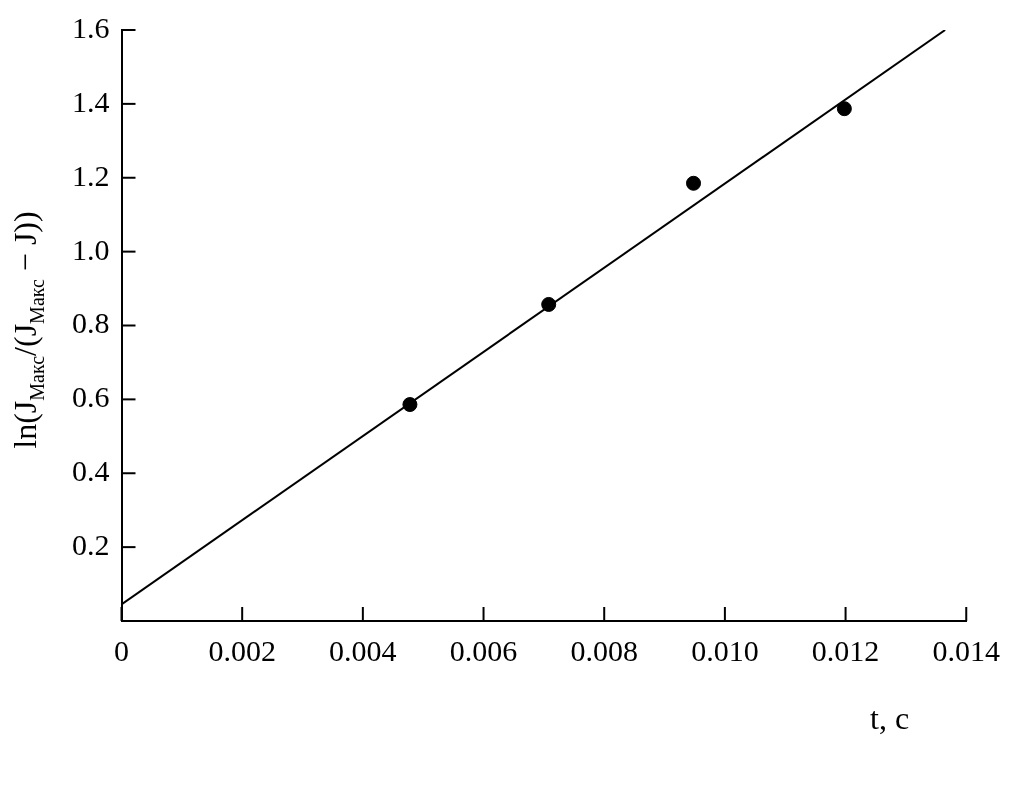  I want to click on y-tick-label: 1.2, so click(91, 175).